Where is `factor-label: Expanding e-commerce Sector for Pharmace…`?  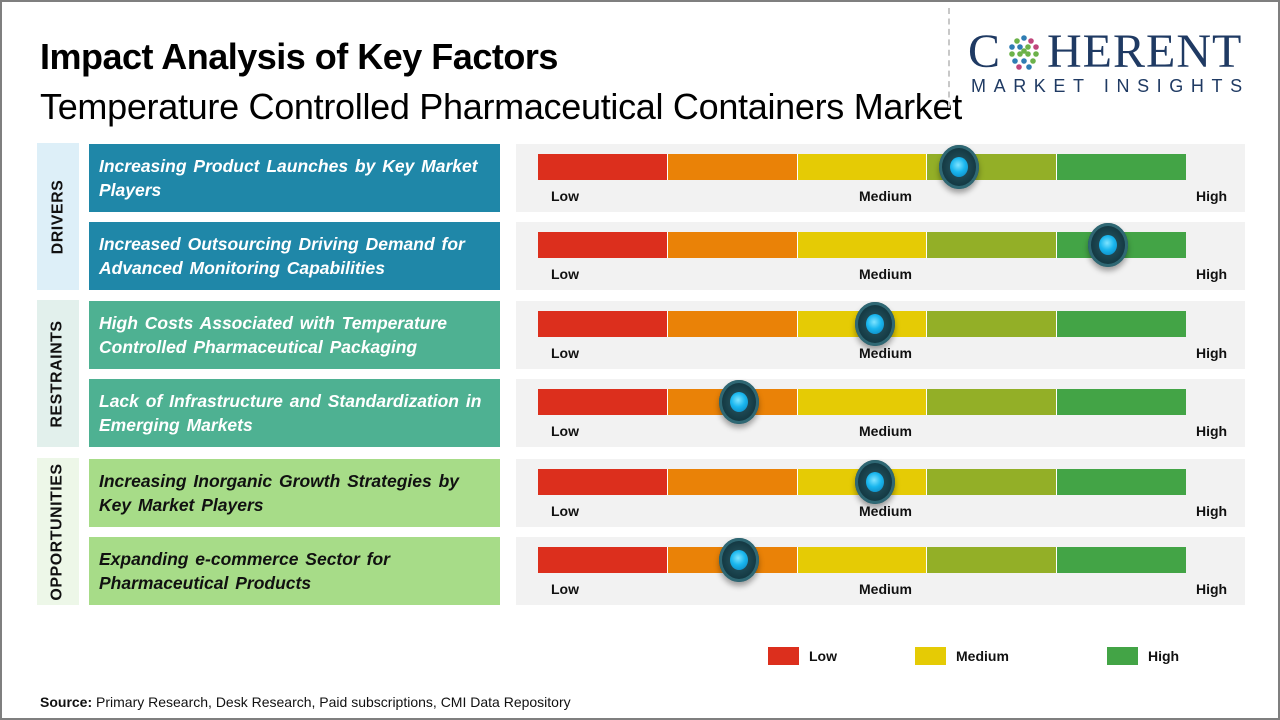
factor-label: Expanding e-commerce Sector for Pharmace… is located at coordinates (294, 571).